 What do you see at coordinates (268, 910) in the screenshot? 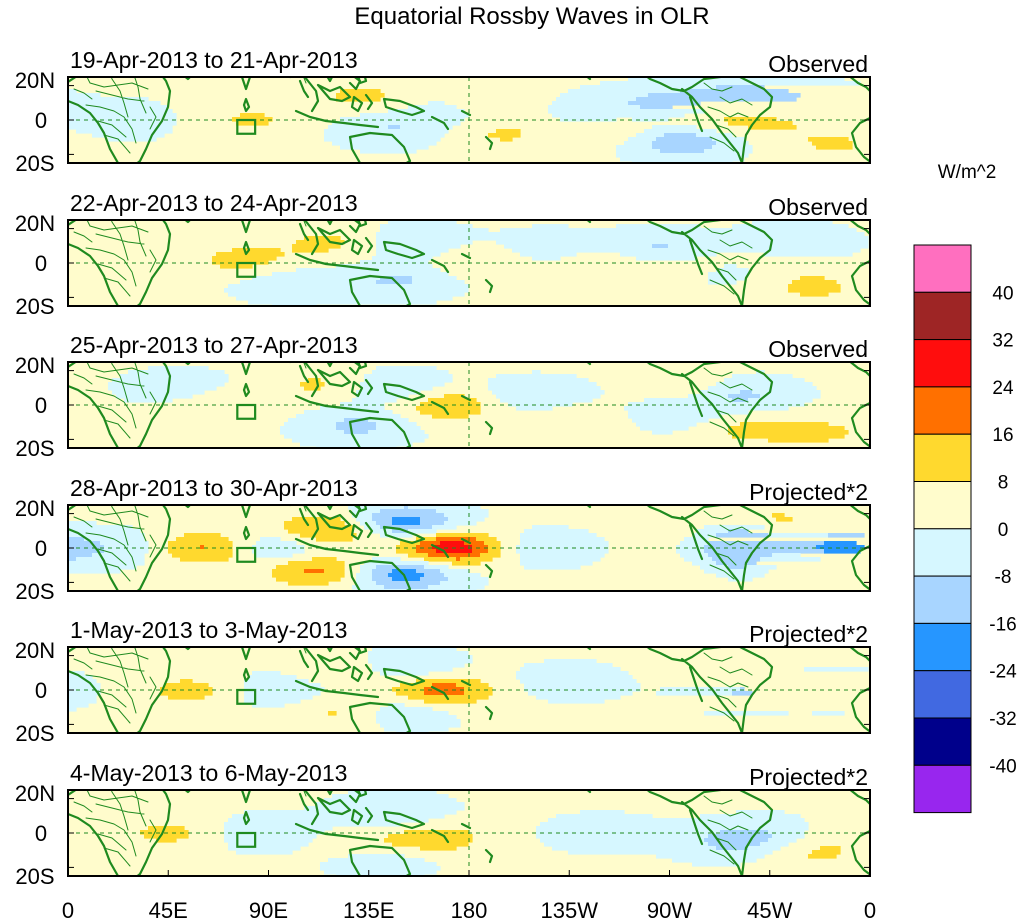
I see `lon-tick-label: 90E` at bounding box center [268, 910].